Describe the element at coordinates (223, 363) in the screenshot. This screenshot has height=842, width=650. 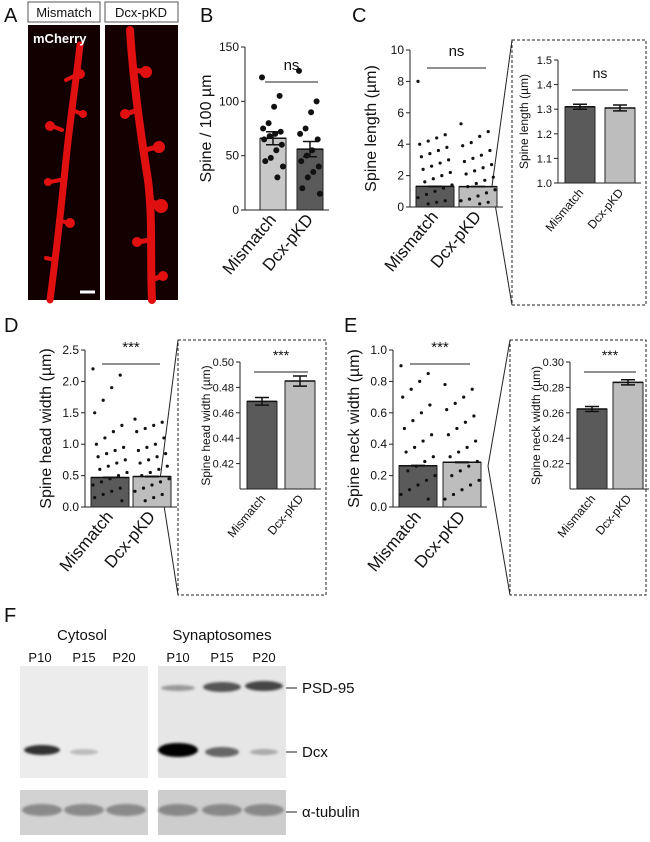
I see `y-tick-label: 0.50` at that location.